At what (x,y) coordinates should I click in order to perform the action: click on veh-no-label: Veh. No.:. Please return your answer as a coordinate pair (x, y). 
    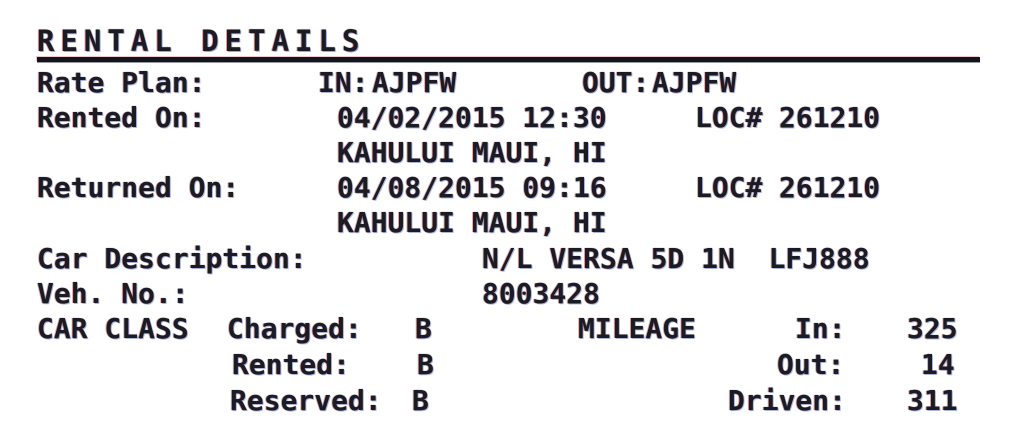
    Looking at the image, I should click on (113, 293).